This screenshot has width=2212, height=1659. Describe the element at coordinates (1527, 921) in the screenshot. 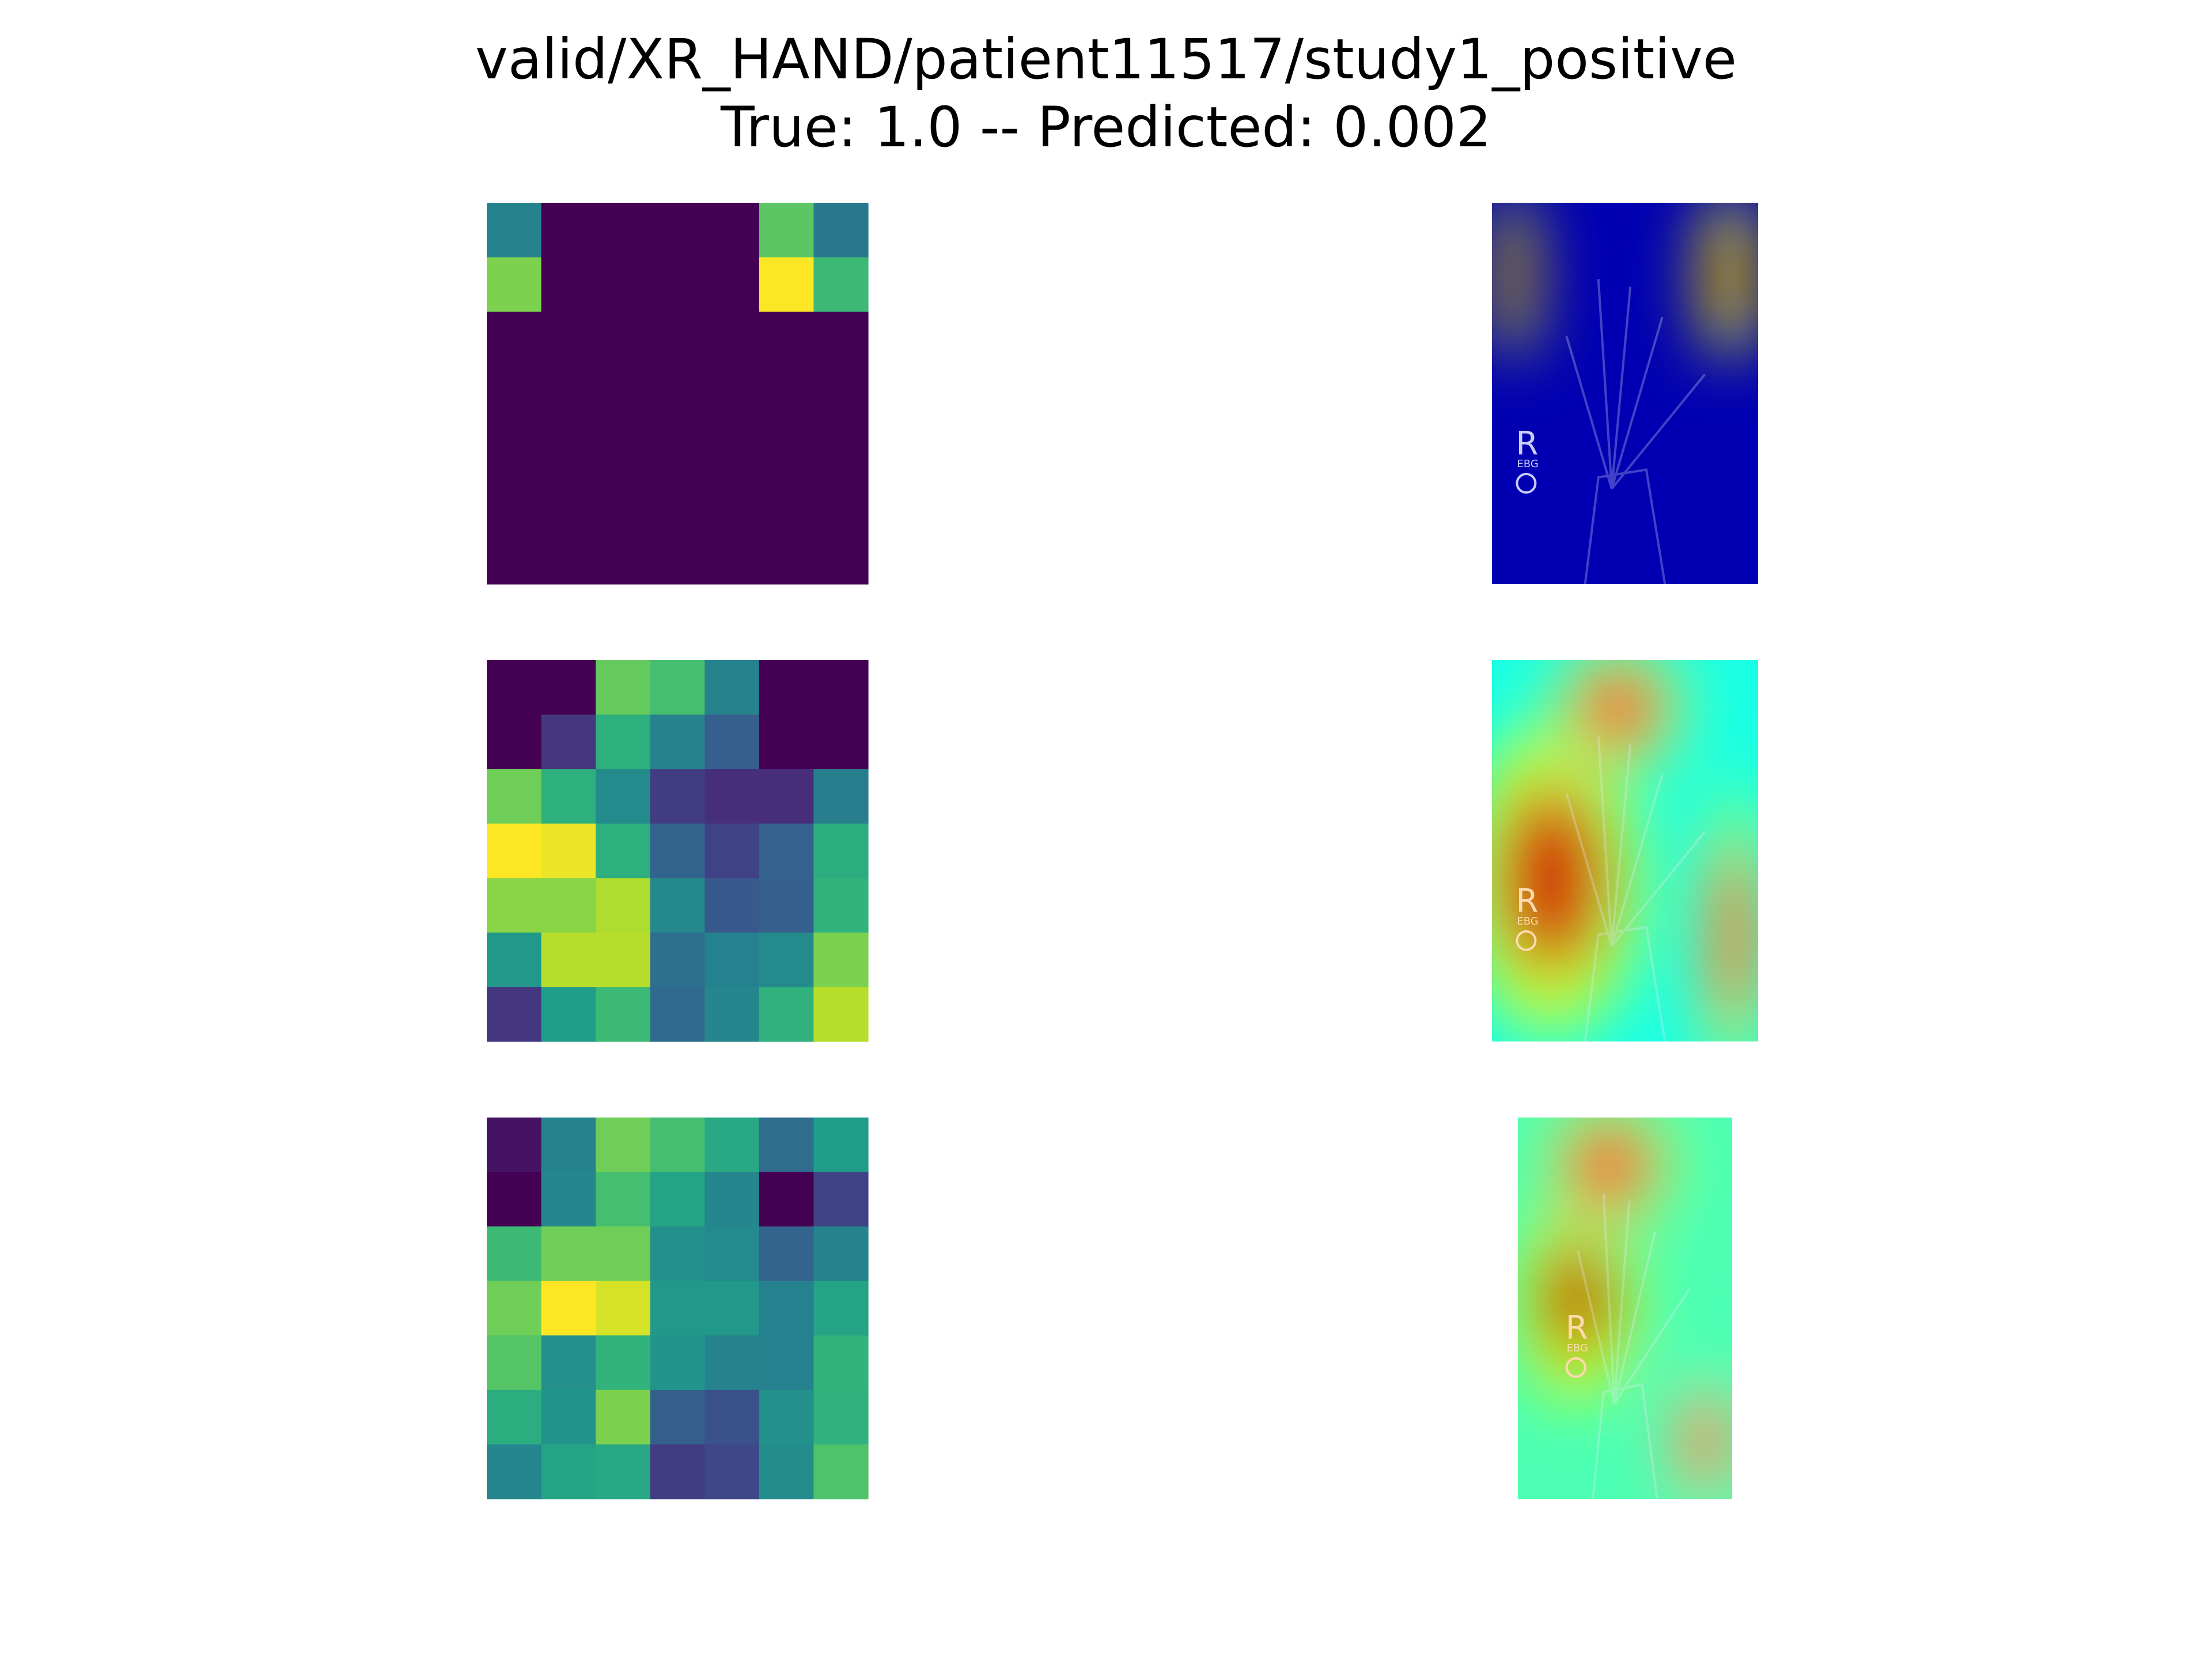

I see `xray-marker-sub: EBG` at that location.